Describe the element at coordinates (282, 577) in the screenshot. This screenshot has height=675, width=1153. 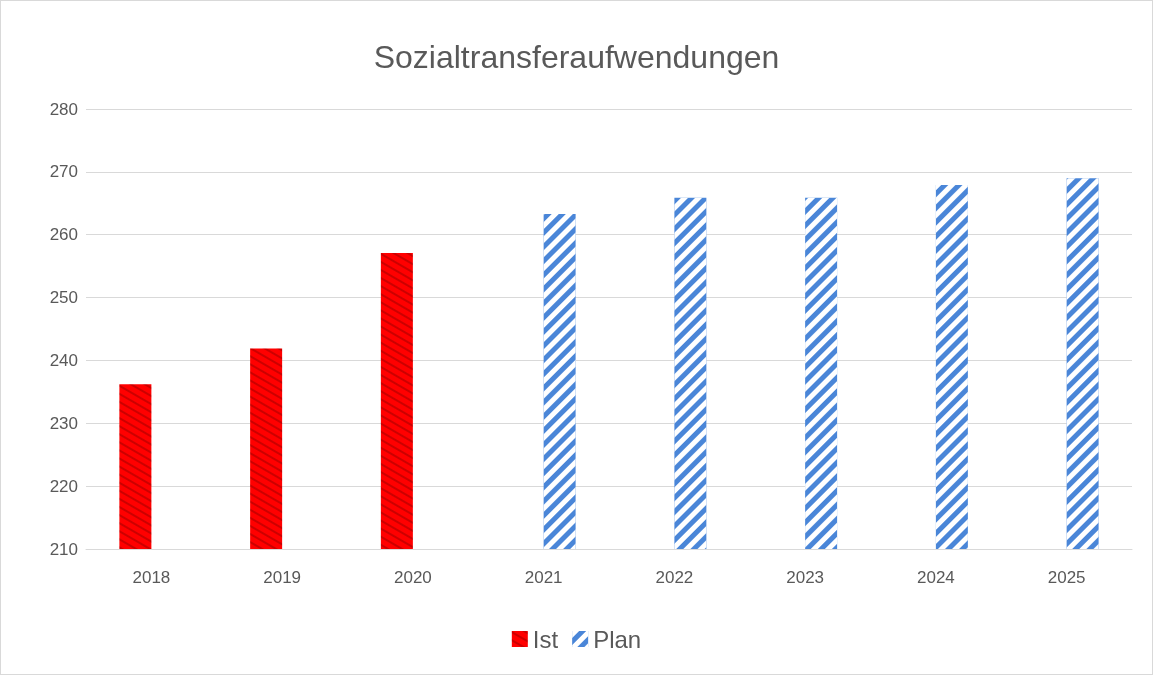
I see `x-tick-label: 2019` at that location.